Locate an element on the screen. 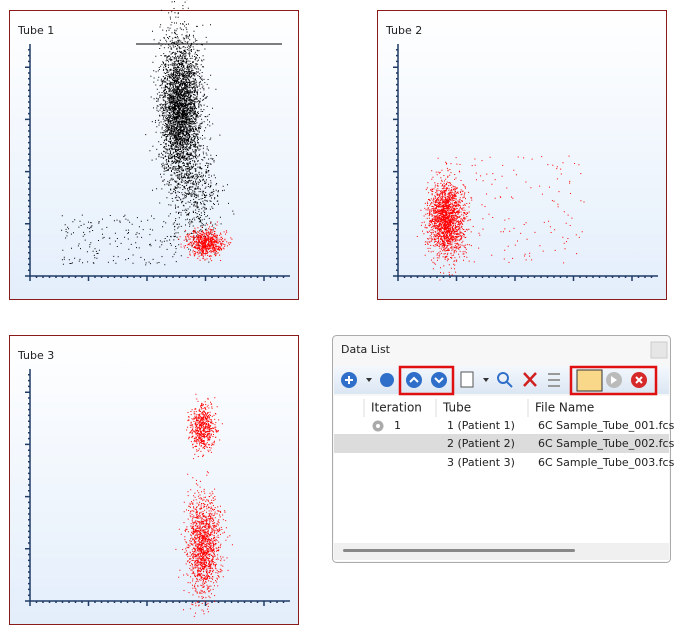 Image resolution: width=680 pixels, height=637 pixels. search-button is located at coordinates (503, 378).